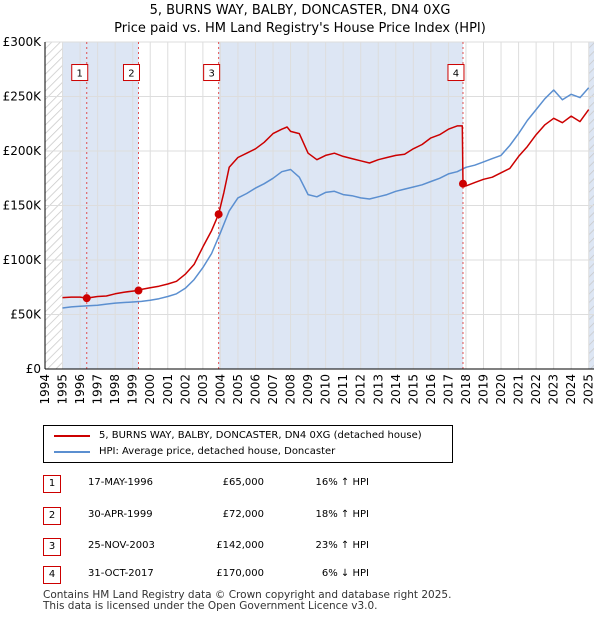 The height and width of the screenshot is (620, 600). What do you see at coordinates (273, 389) in the screenshot?
I see `x-tick-label: 2007` at bounding box center [273, 389].